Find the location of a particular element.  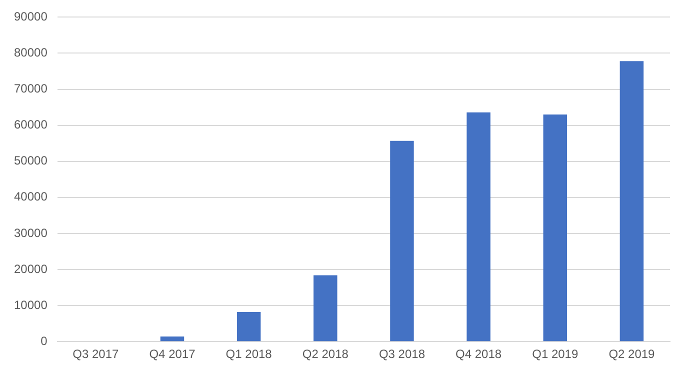

y-tick-label: 0 is located at coordinates (44, 341).